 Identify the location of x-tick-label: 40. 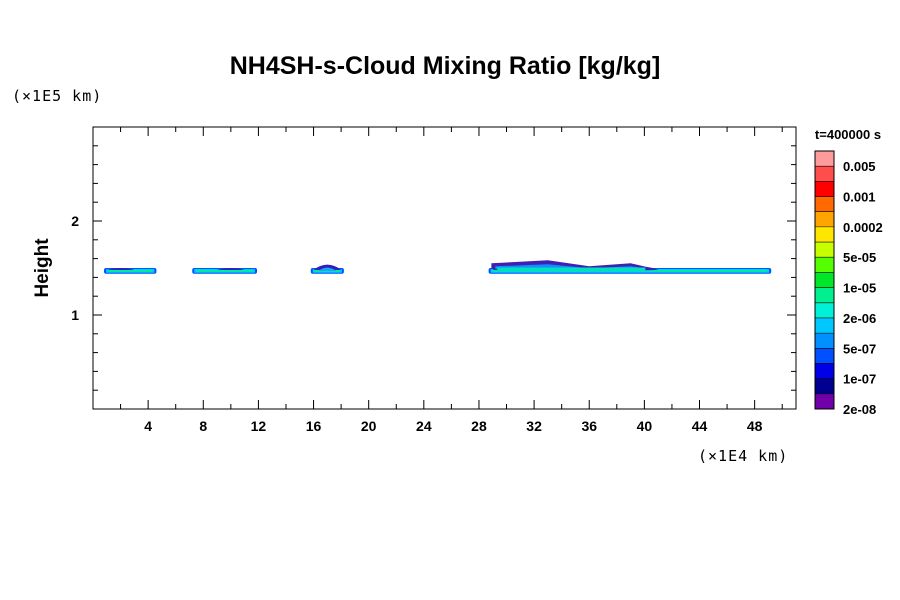
(645, 426).